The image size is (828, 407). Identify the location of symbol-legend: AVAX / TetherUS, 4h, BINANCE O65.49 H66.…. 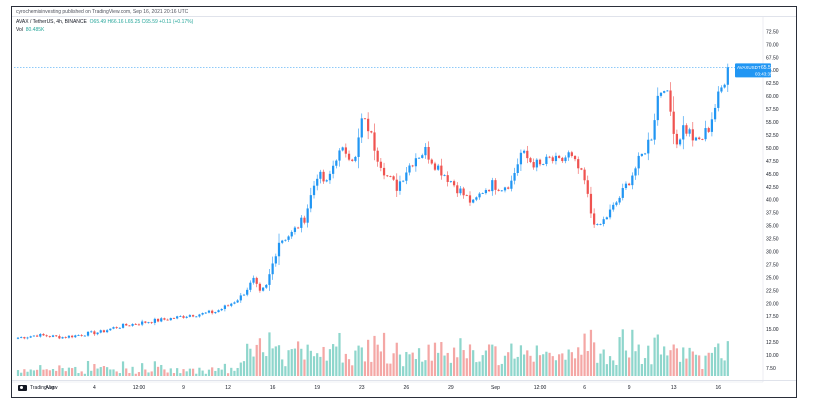
(104, 22).